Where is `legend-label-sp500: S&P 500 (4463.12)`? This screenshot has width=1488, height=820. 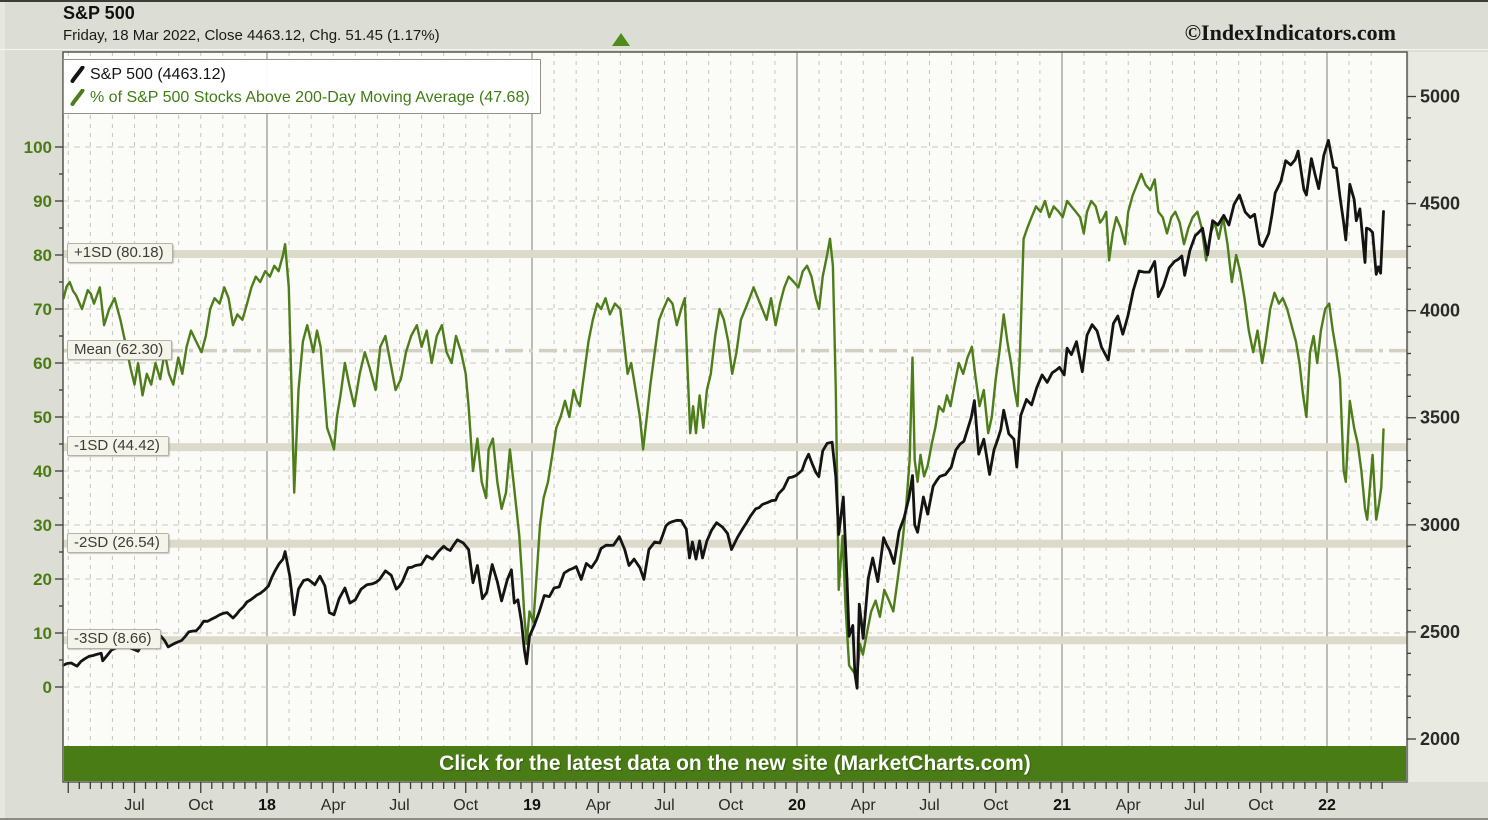 legend-label-sp500: S&P 500 (4463.12) is located at coordinates (158, 74).